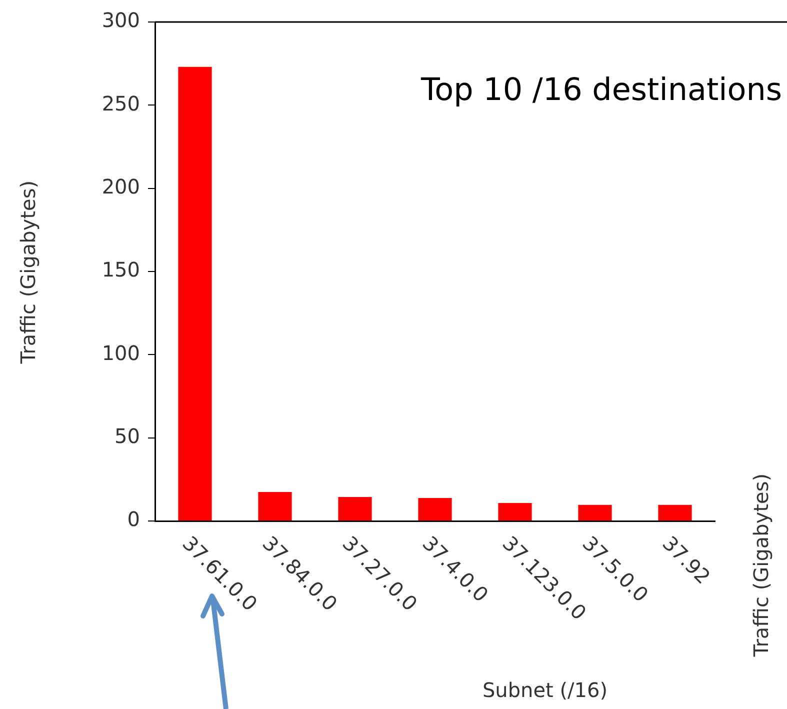  What do you see at coordinates (545, 690) in the screenshot?
I see `x-axis-title: Subnet (/16)` at bounding box center [545, 690].